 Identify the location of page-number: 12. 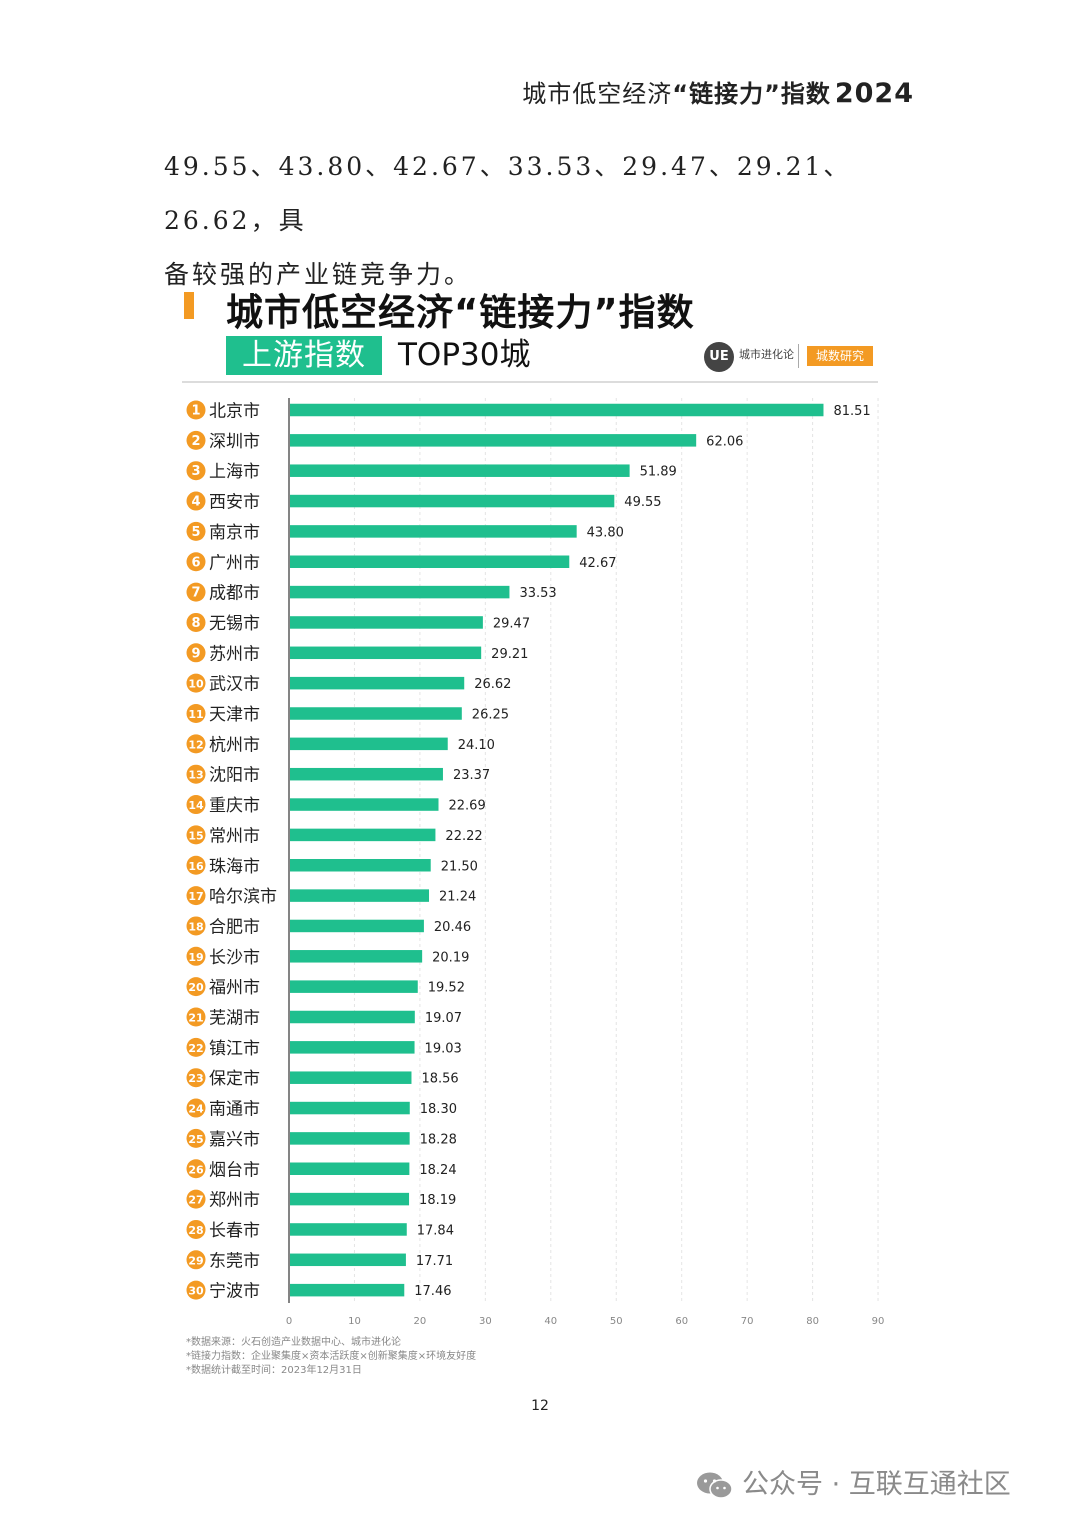
(540, 1406).